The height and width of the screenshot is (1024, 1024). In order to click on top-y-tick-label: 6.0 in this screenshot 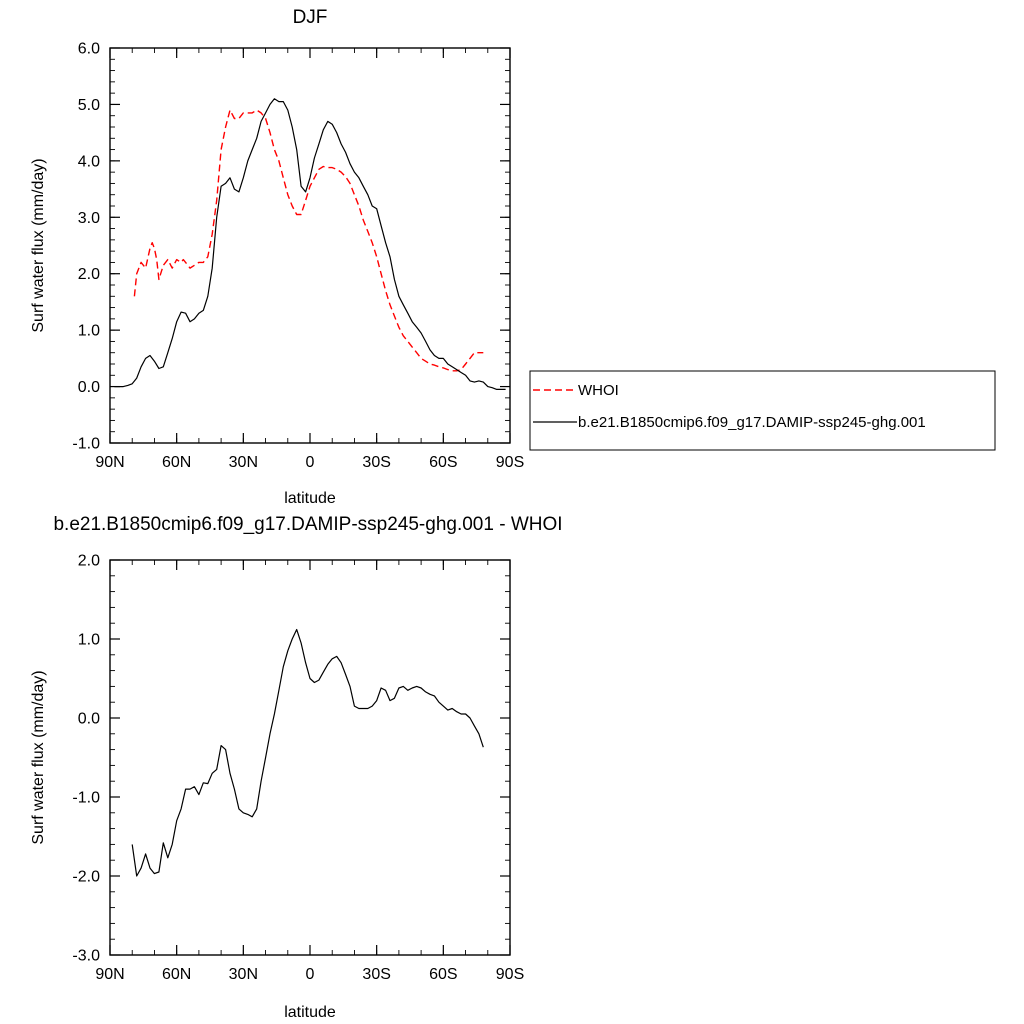, I will do `click(89, 49)`.